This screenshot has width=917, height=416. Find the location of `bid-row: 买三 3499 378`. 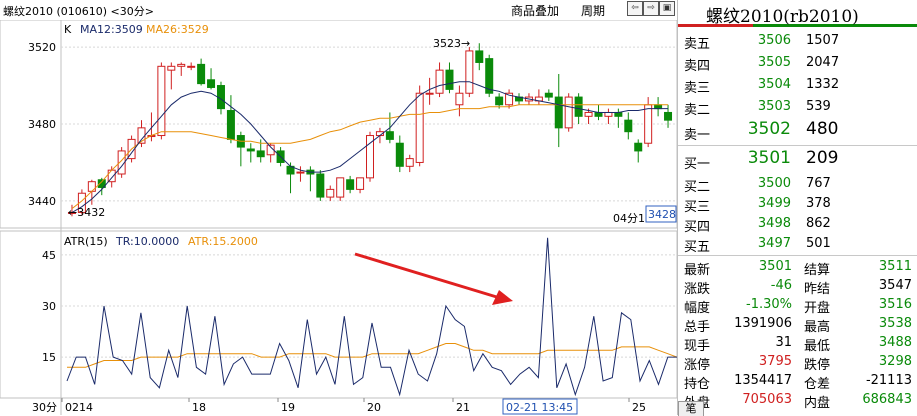

bid-row: 买三 3499 378 is located at coordinates (797, 205).